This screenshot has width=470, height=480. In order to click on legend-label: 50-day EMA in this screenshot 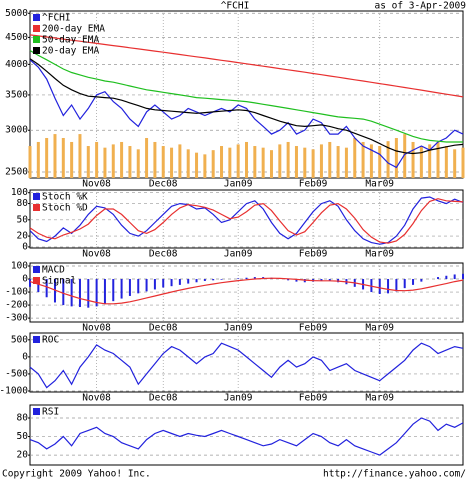, I will do `click(70, 40)`.